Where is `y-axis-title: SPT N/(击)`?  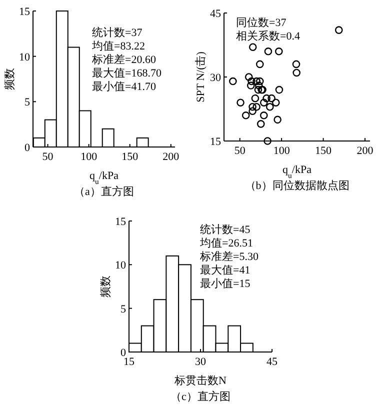 y-axis-title: SPT N/(击) is located at coordinates (200, 76).